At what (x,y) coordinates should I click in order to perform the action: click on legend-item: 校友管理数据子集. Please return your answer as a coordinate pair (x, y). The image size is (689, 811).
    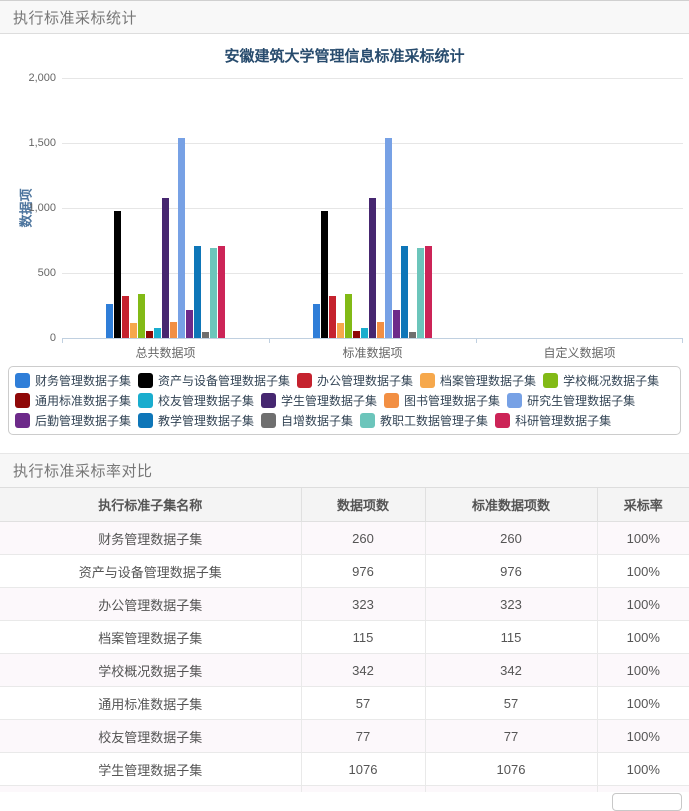
    Looking at the image, I should click on (196, 400).